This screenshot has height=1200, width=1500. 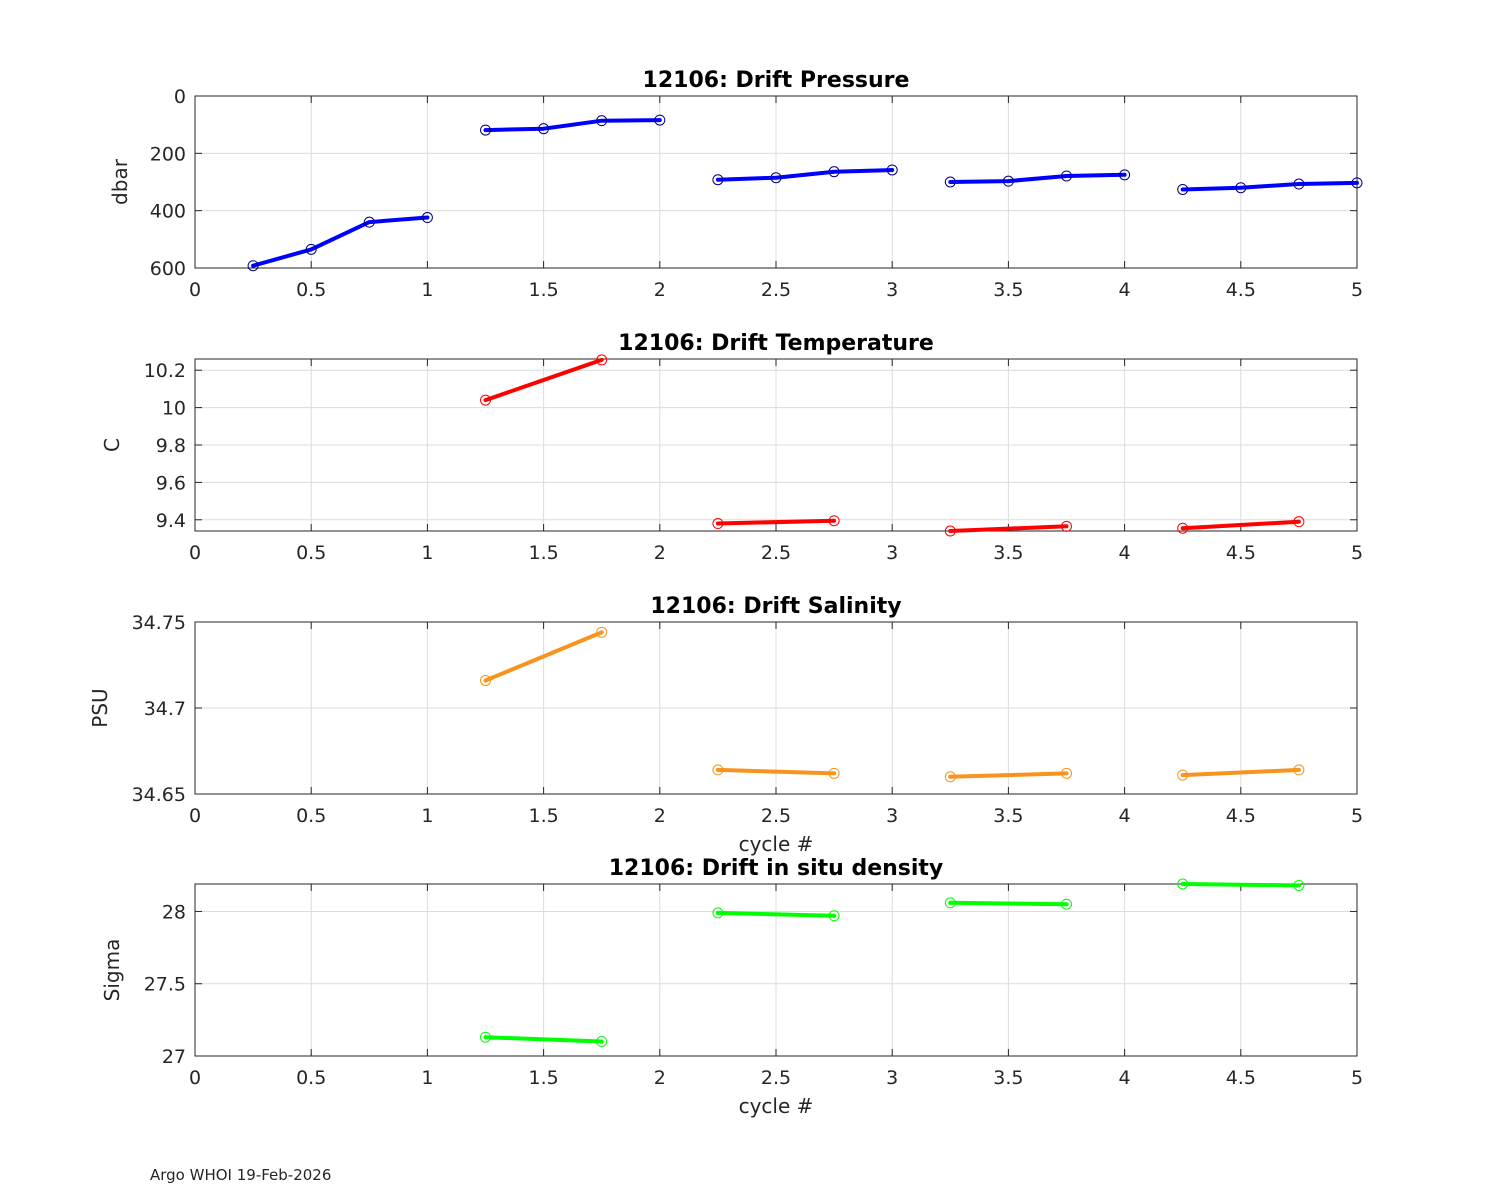 What do you see at coordinates (241, 1175) in the screenshot?
I see `footer-credit: Argo WHOI 19-Feb-2026` at bounding box center [241, 1175].